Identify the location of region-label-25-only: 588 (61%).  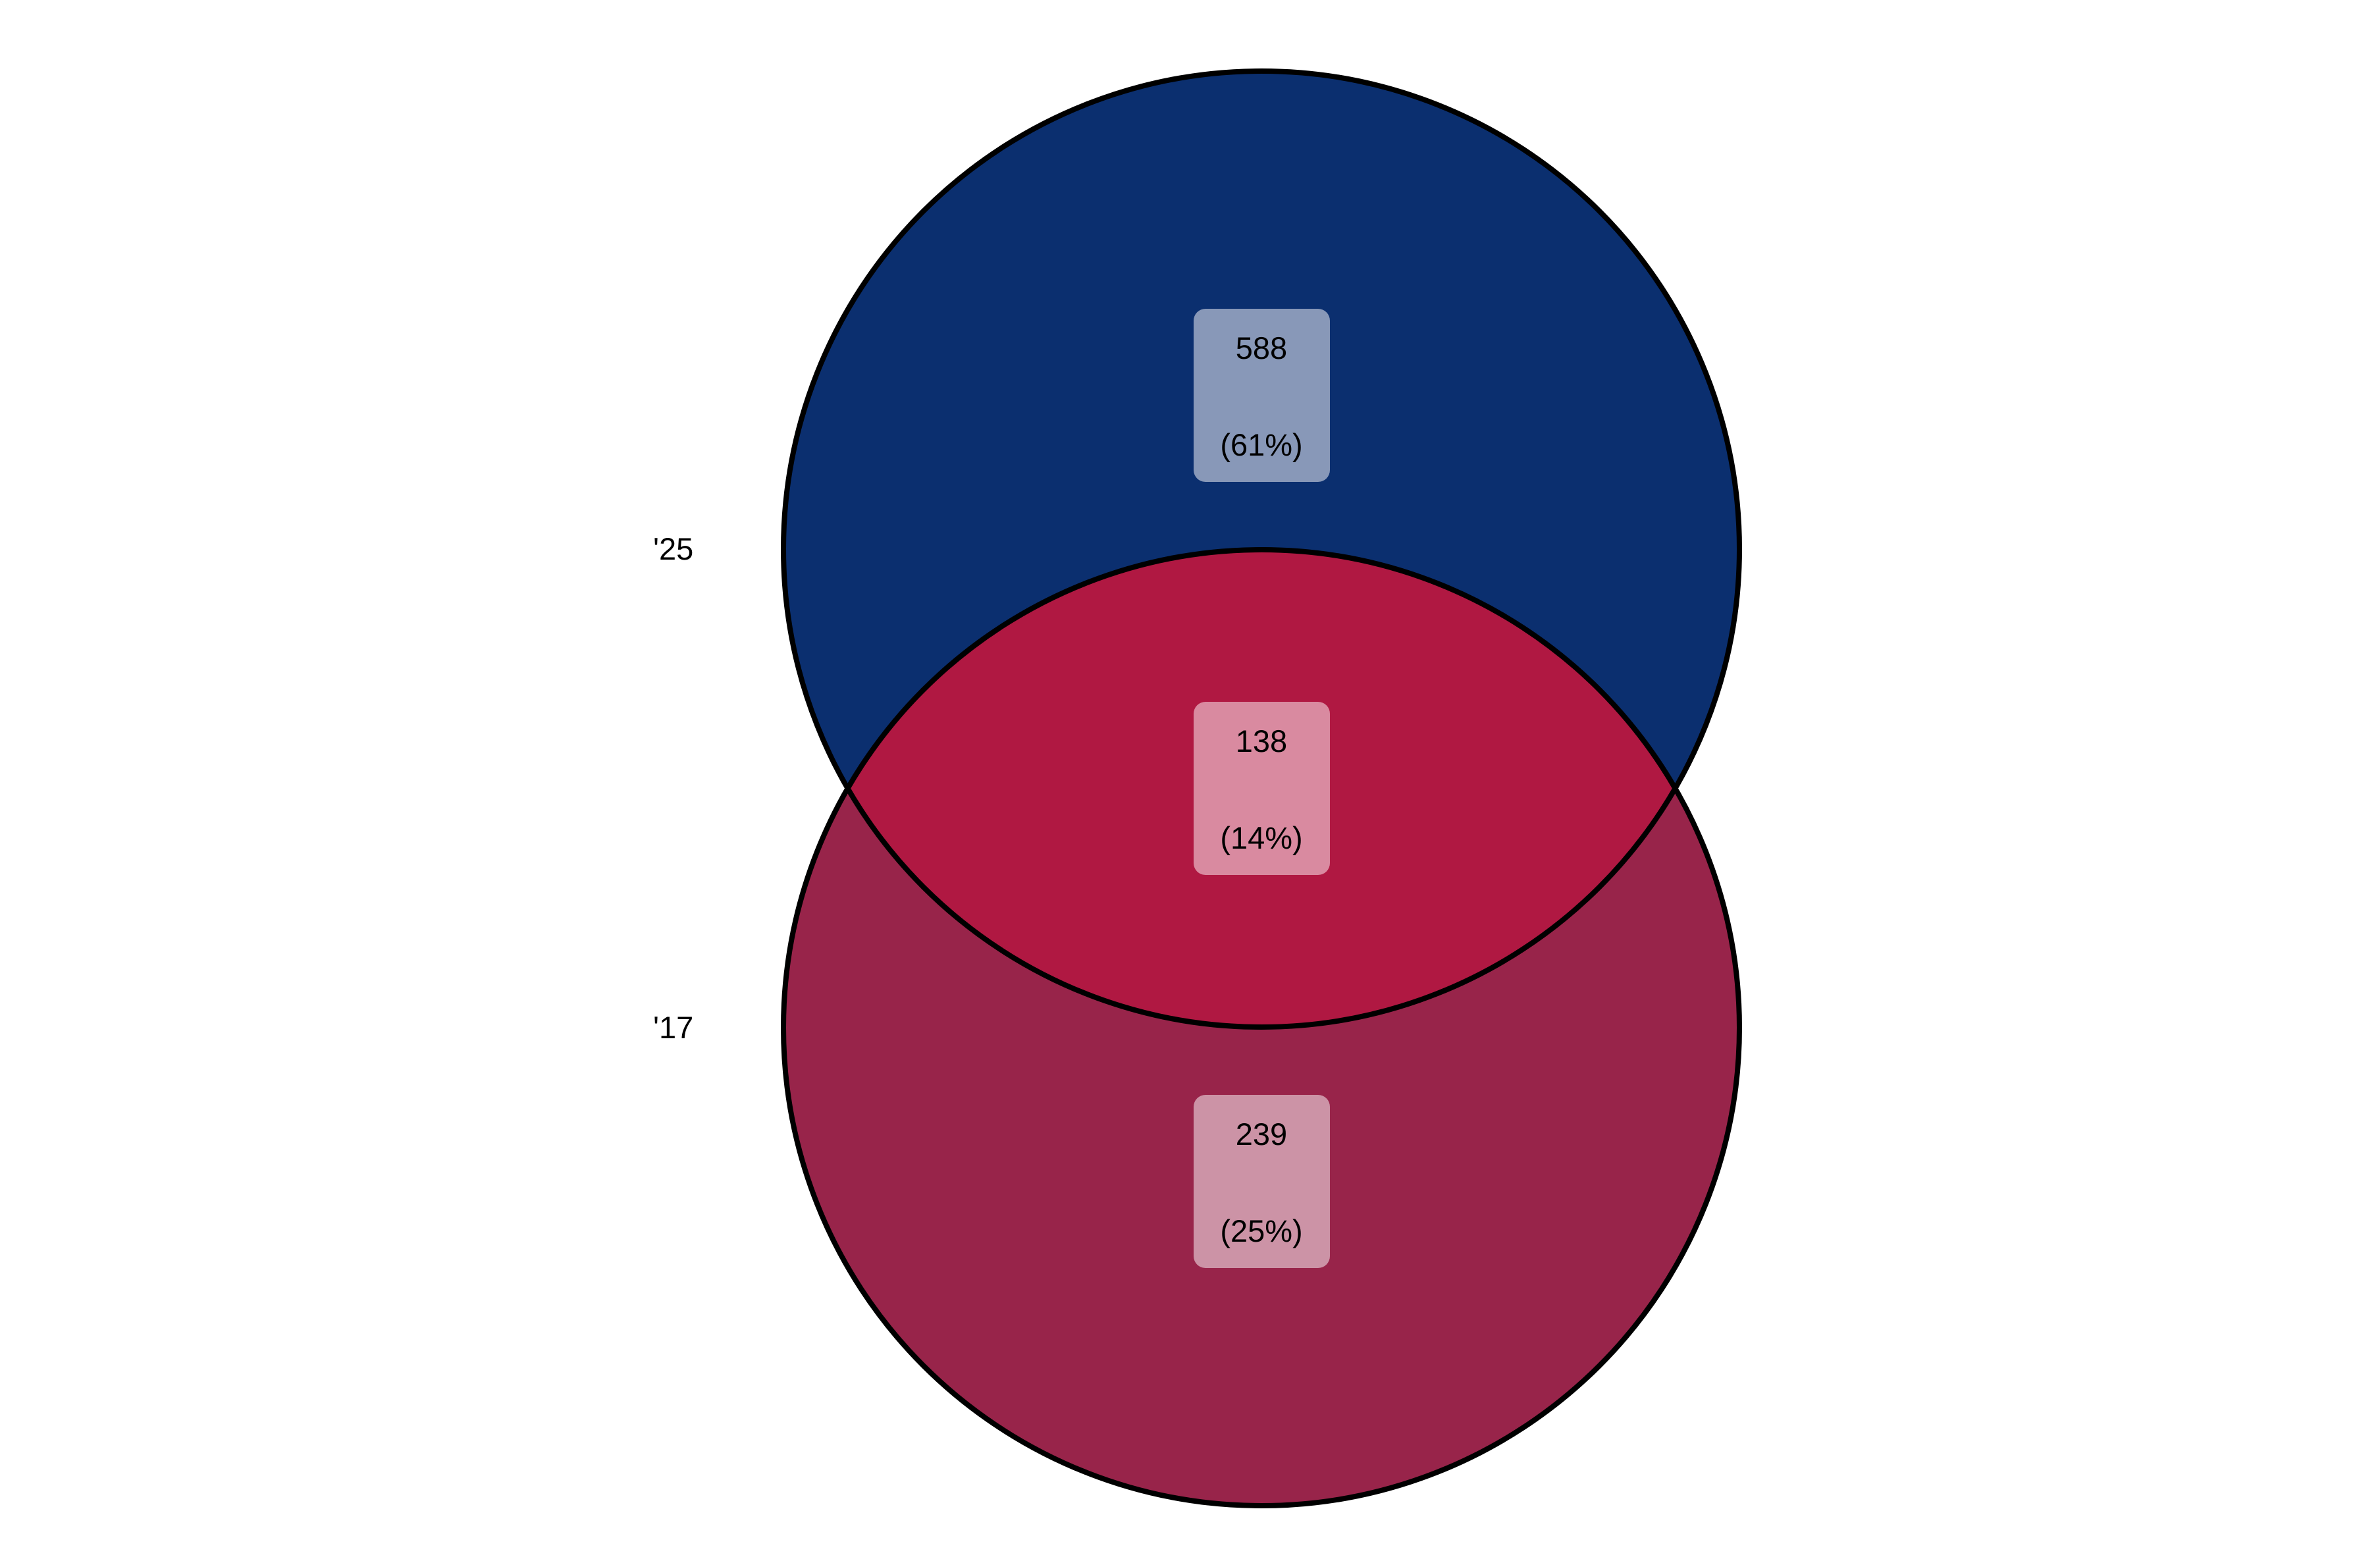
(1262, 396).